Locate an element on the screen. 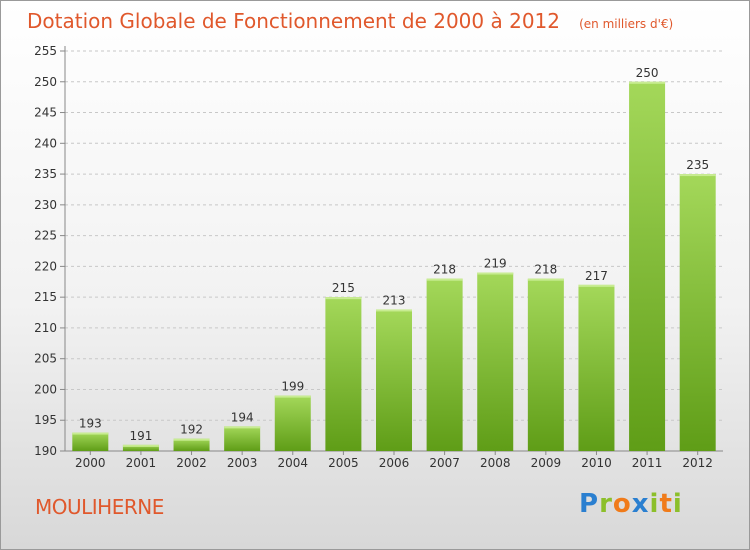  bar-2002 is located at coordinates (191, 444).